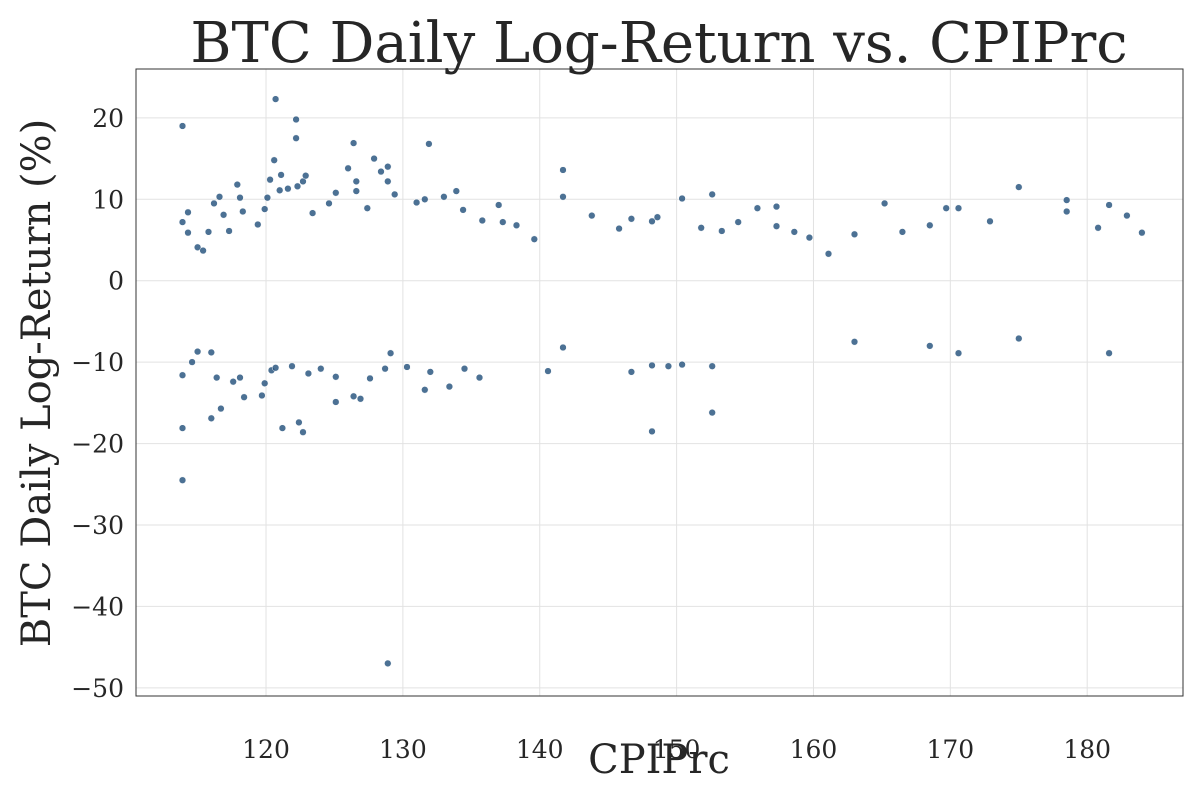 This screenshot has width=1200, height=800. What do you see at coordinates (540, 749) in the screenshot?
I see `x-tick-label: 140` at bounding box center [540, 749].